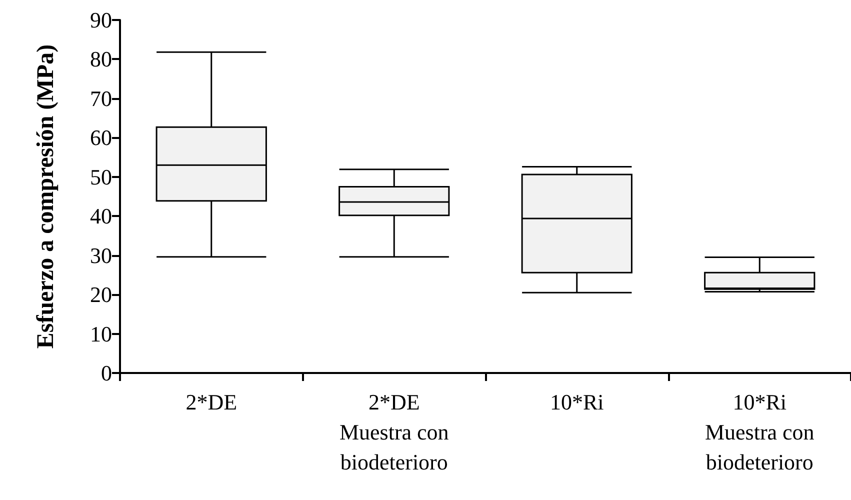 The height and width of the screenshot is (500, 851). Describe the element at coordinates (101, 333) in the screenshot. I see `y-tick-label: 10` at that location.